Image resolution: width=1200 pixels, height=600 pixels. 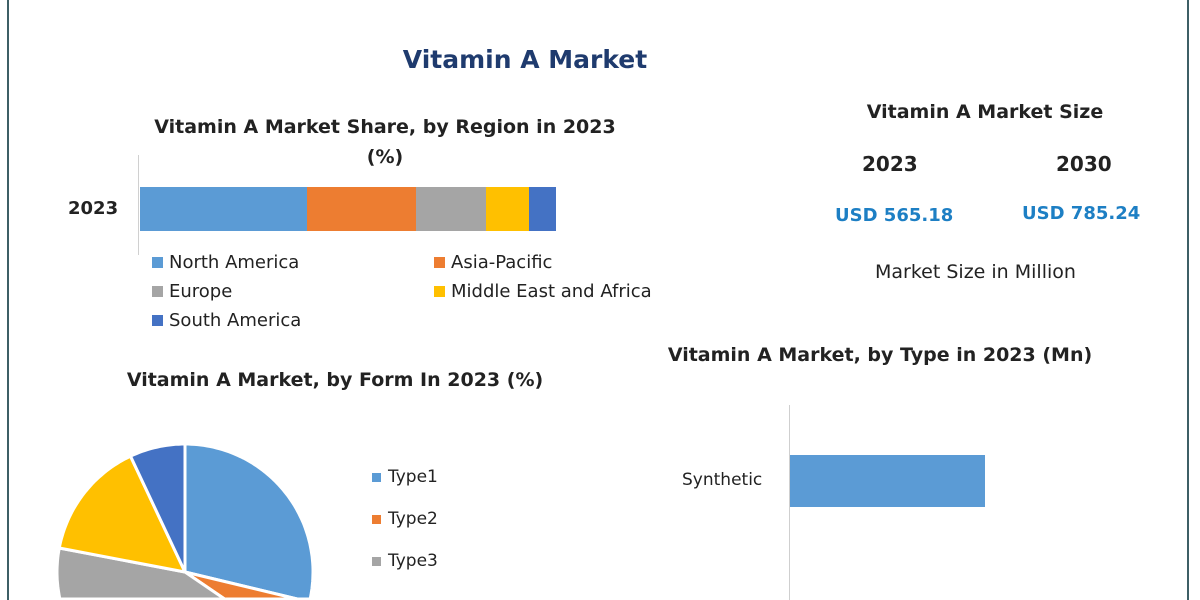 What do you see at coordinates (157, 507) in the screenshot?
I see `pie-slice-type5` at bounding box center [157, 507].